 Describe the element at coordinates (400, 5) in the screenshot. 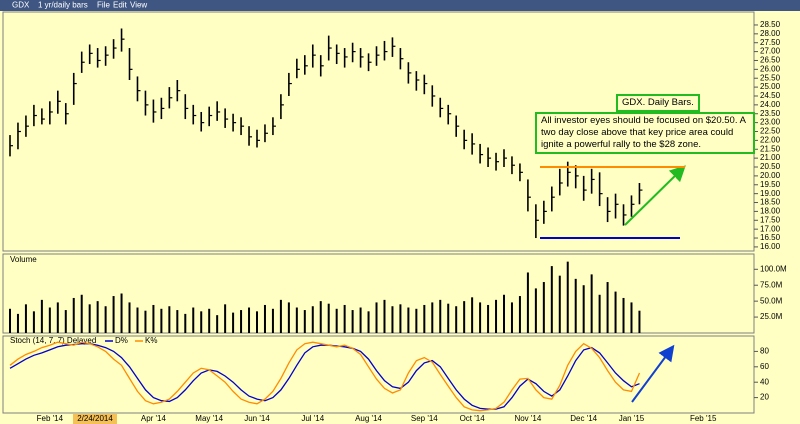

I see `toolbar` at that location.